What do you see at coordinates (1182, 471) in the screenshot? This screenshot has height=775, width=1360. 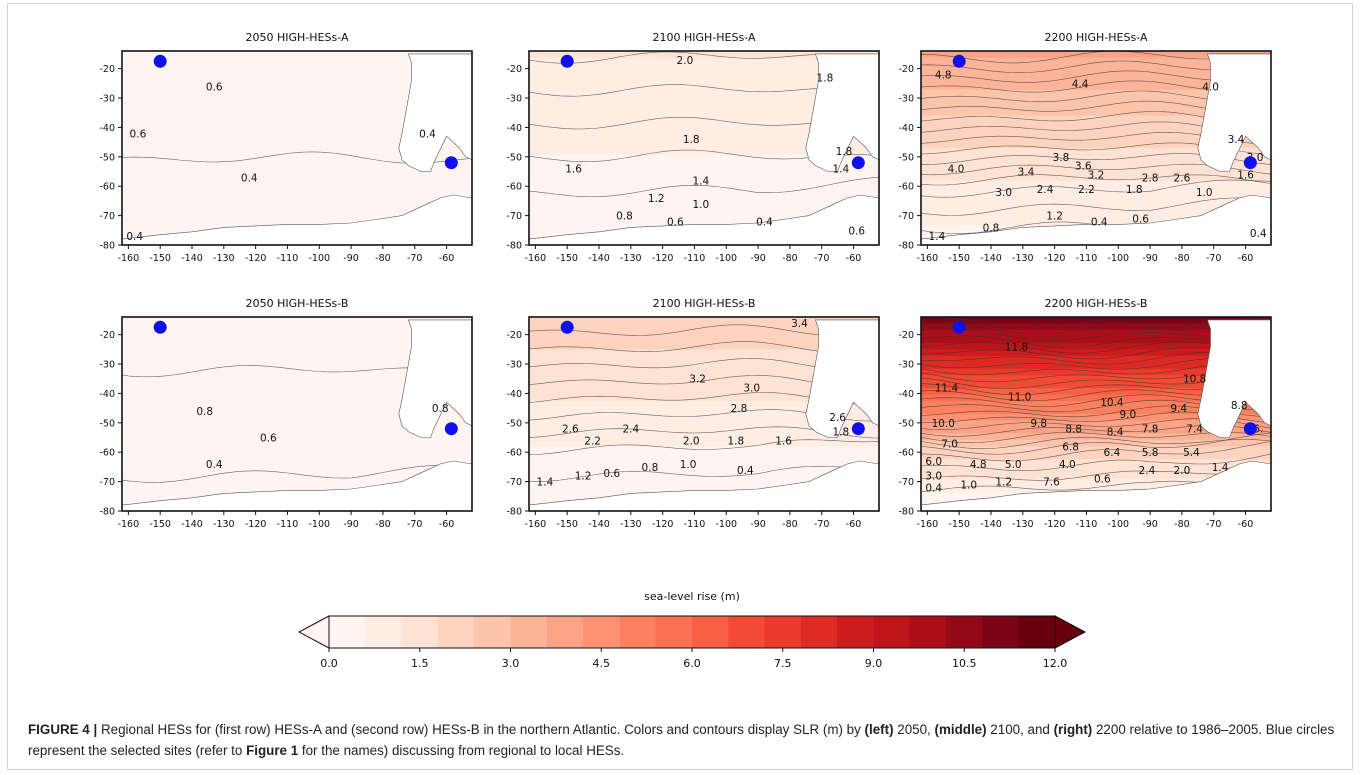 I see `contour-label: 2.0` at bounding box center [1182, 471].